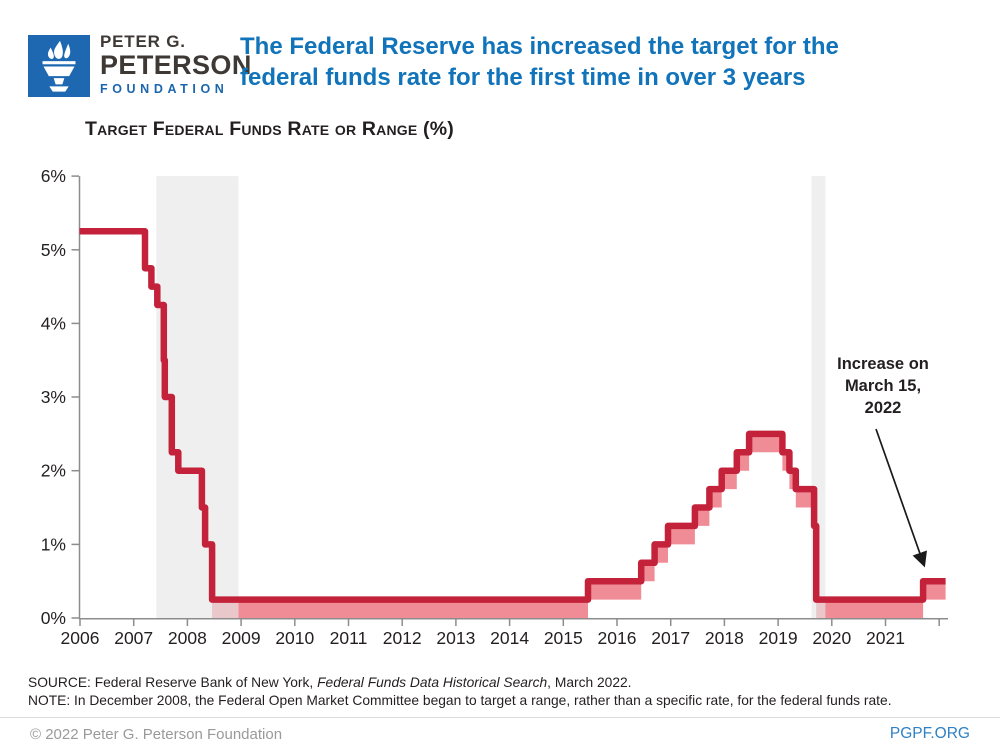 The width and height of the screenshot is (1000, 750). Describe the element at coordinates (80, 638) in the screenshot. I see `x-tick-label: 2006` at that location.